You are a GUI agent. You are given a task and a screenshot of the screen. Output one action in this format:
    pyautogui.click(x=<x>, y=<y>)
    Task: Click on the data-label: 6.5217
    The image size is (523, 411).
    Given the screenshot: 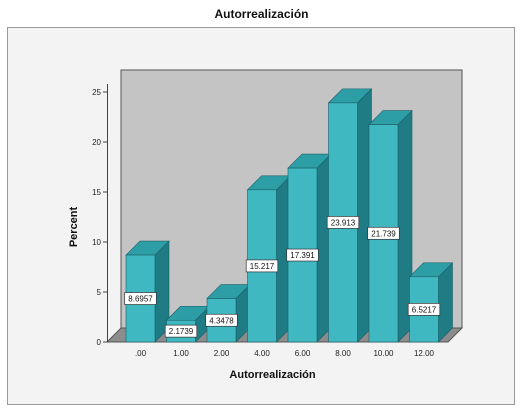 What is the action you would take?
    pyautogui.click(x=424, y=309)
    